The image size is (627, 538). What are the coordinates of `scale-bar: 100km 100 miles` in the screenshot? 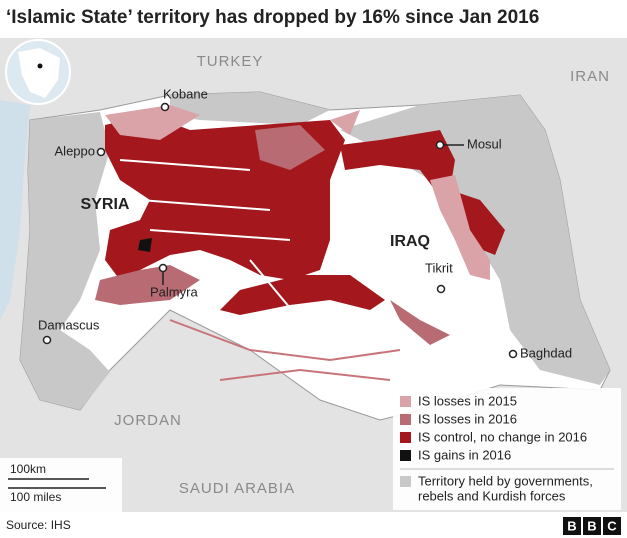 It's located at (61, 485).